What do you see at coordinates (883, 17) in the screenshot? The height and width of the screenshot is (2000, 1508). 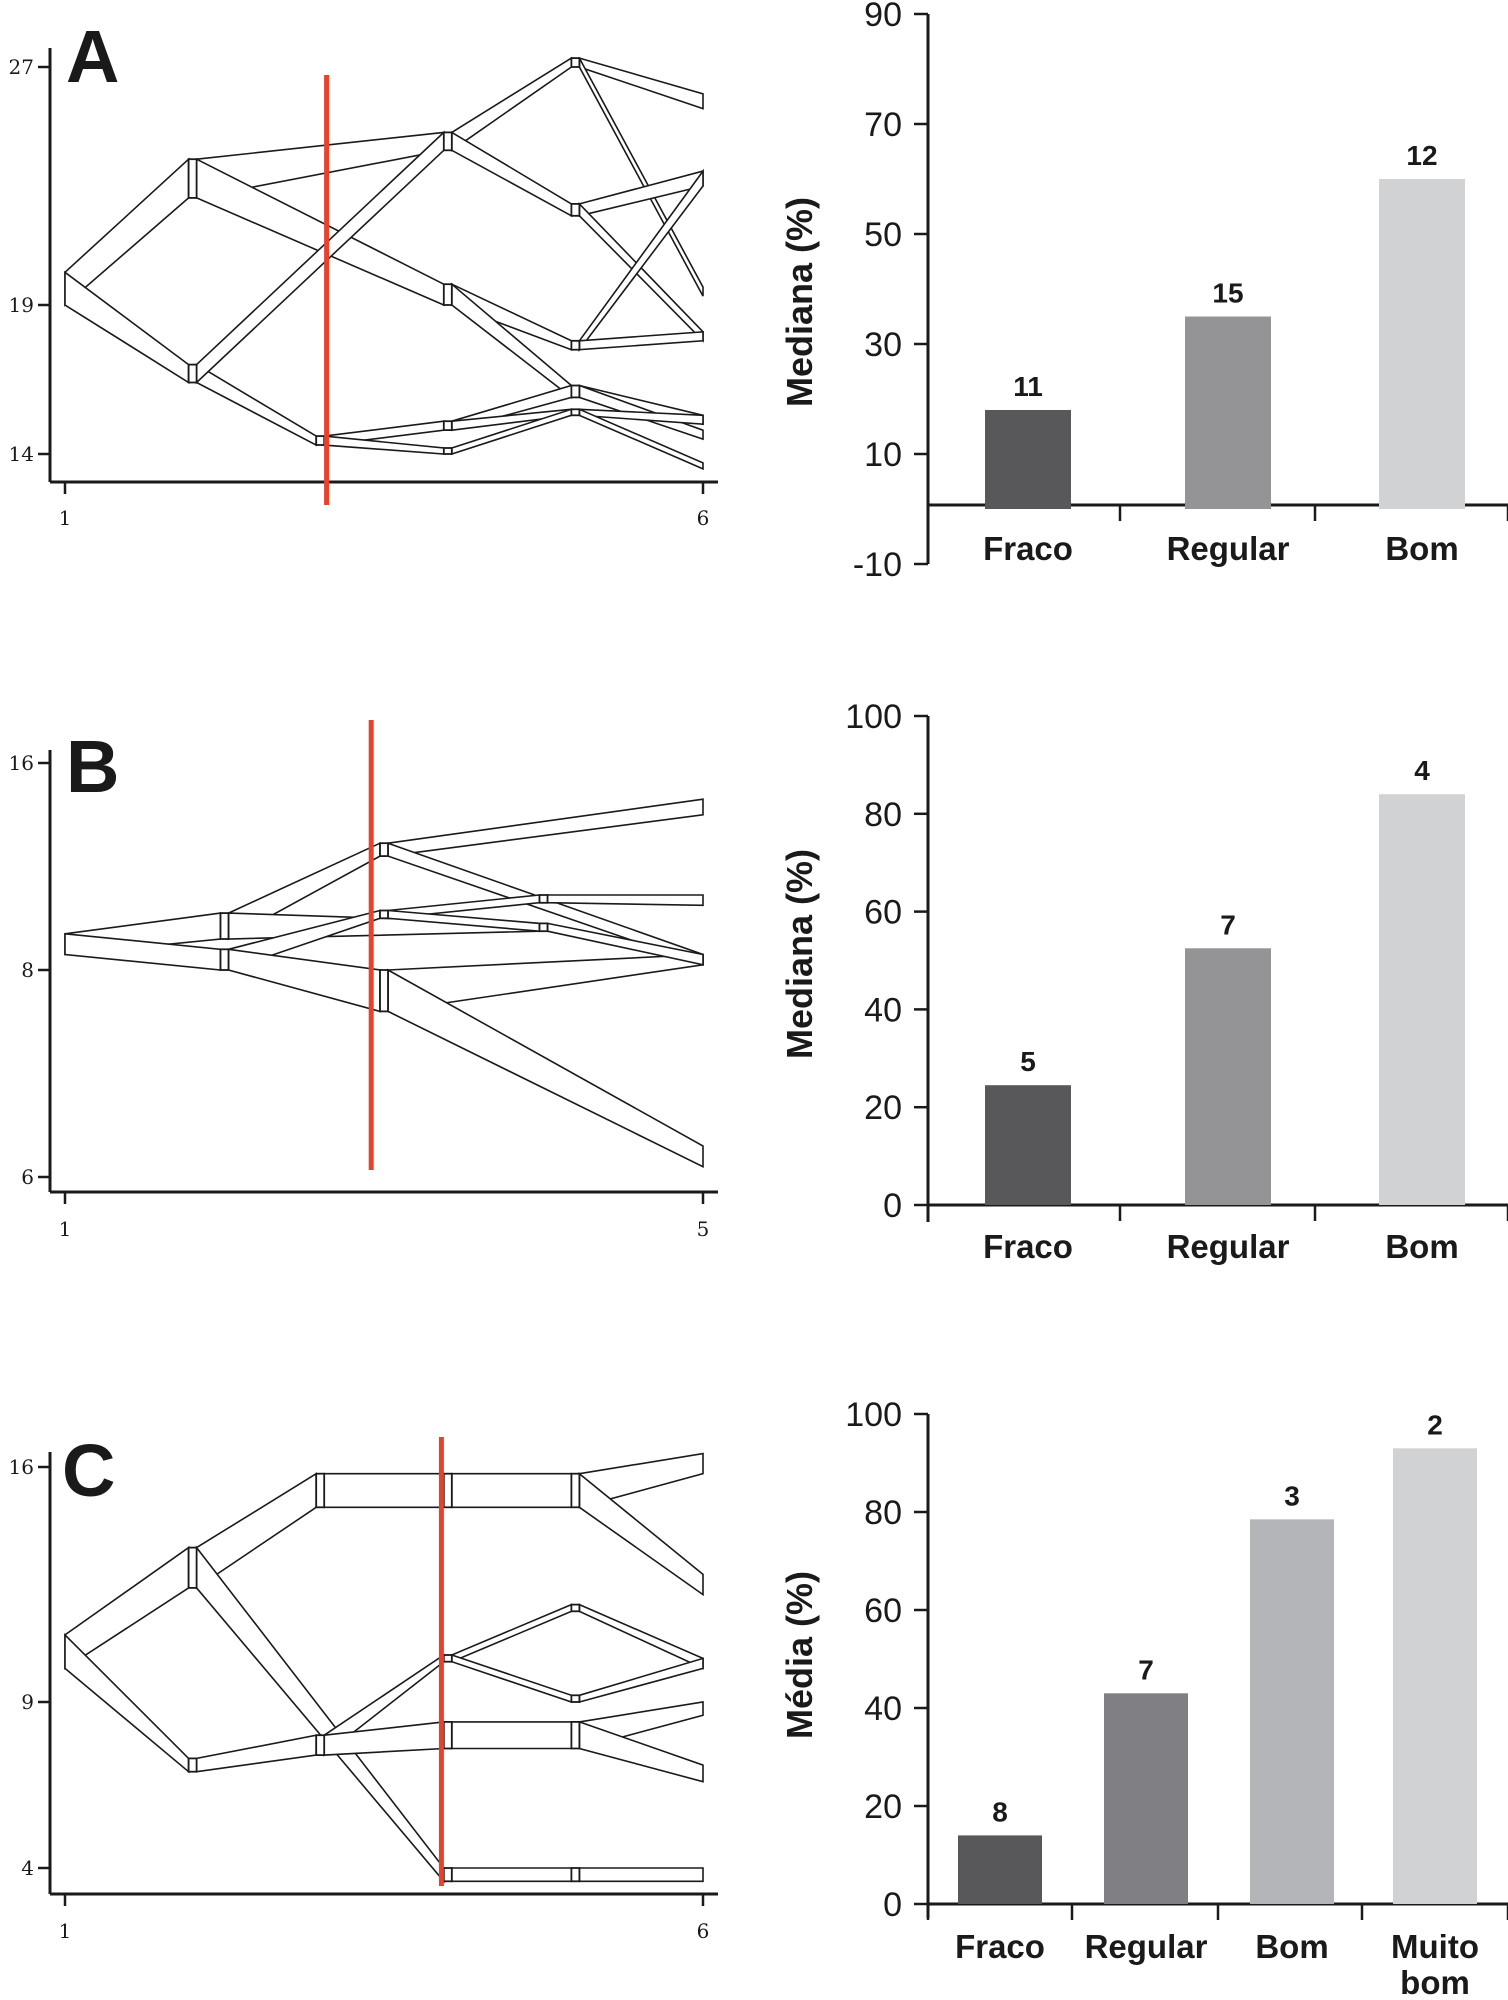 I see `panel-a-bar-ytick-label: 90` at bounding box center [883, 17].